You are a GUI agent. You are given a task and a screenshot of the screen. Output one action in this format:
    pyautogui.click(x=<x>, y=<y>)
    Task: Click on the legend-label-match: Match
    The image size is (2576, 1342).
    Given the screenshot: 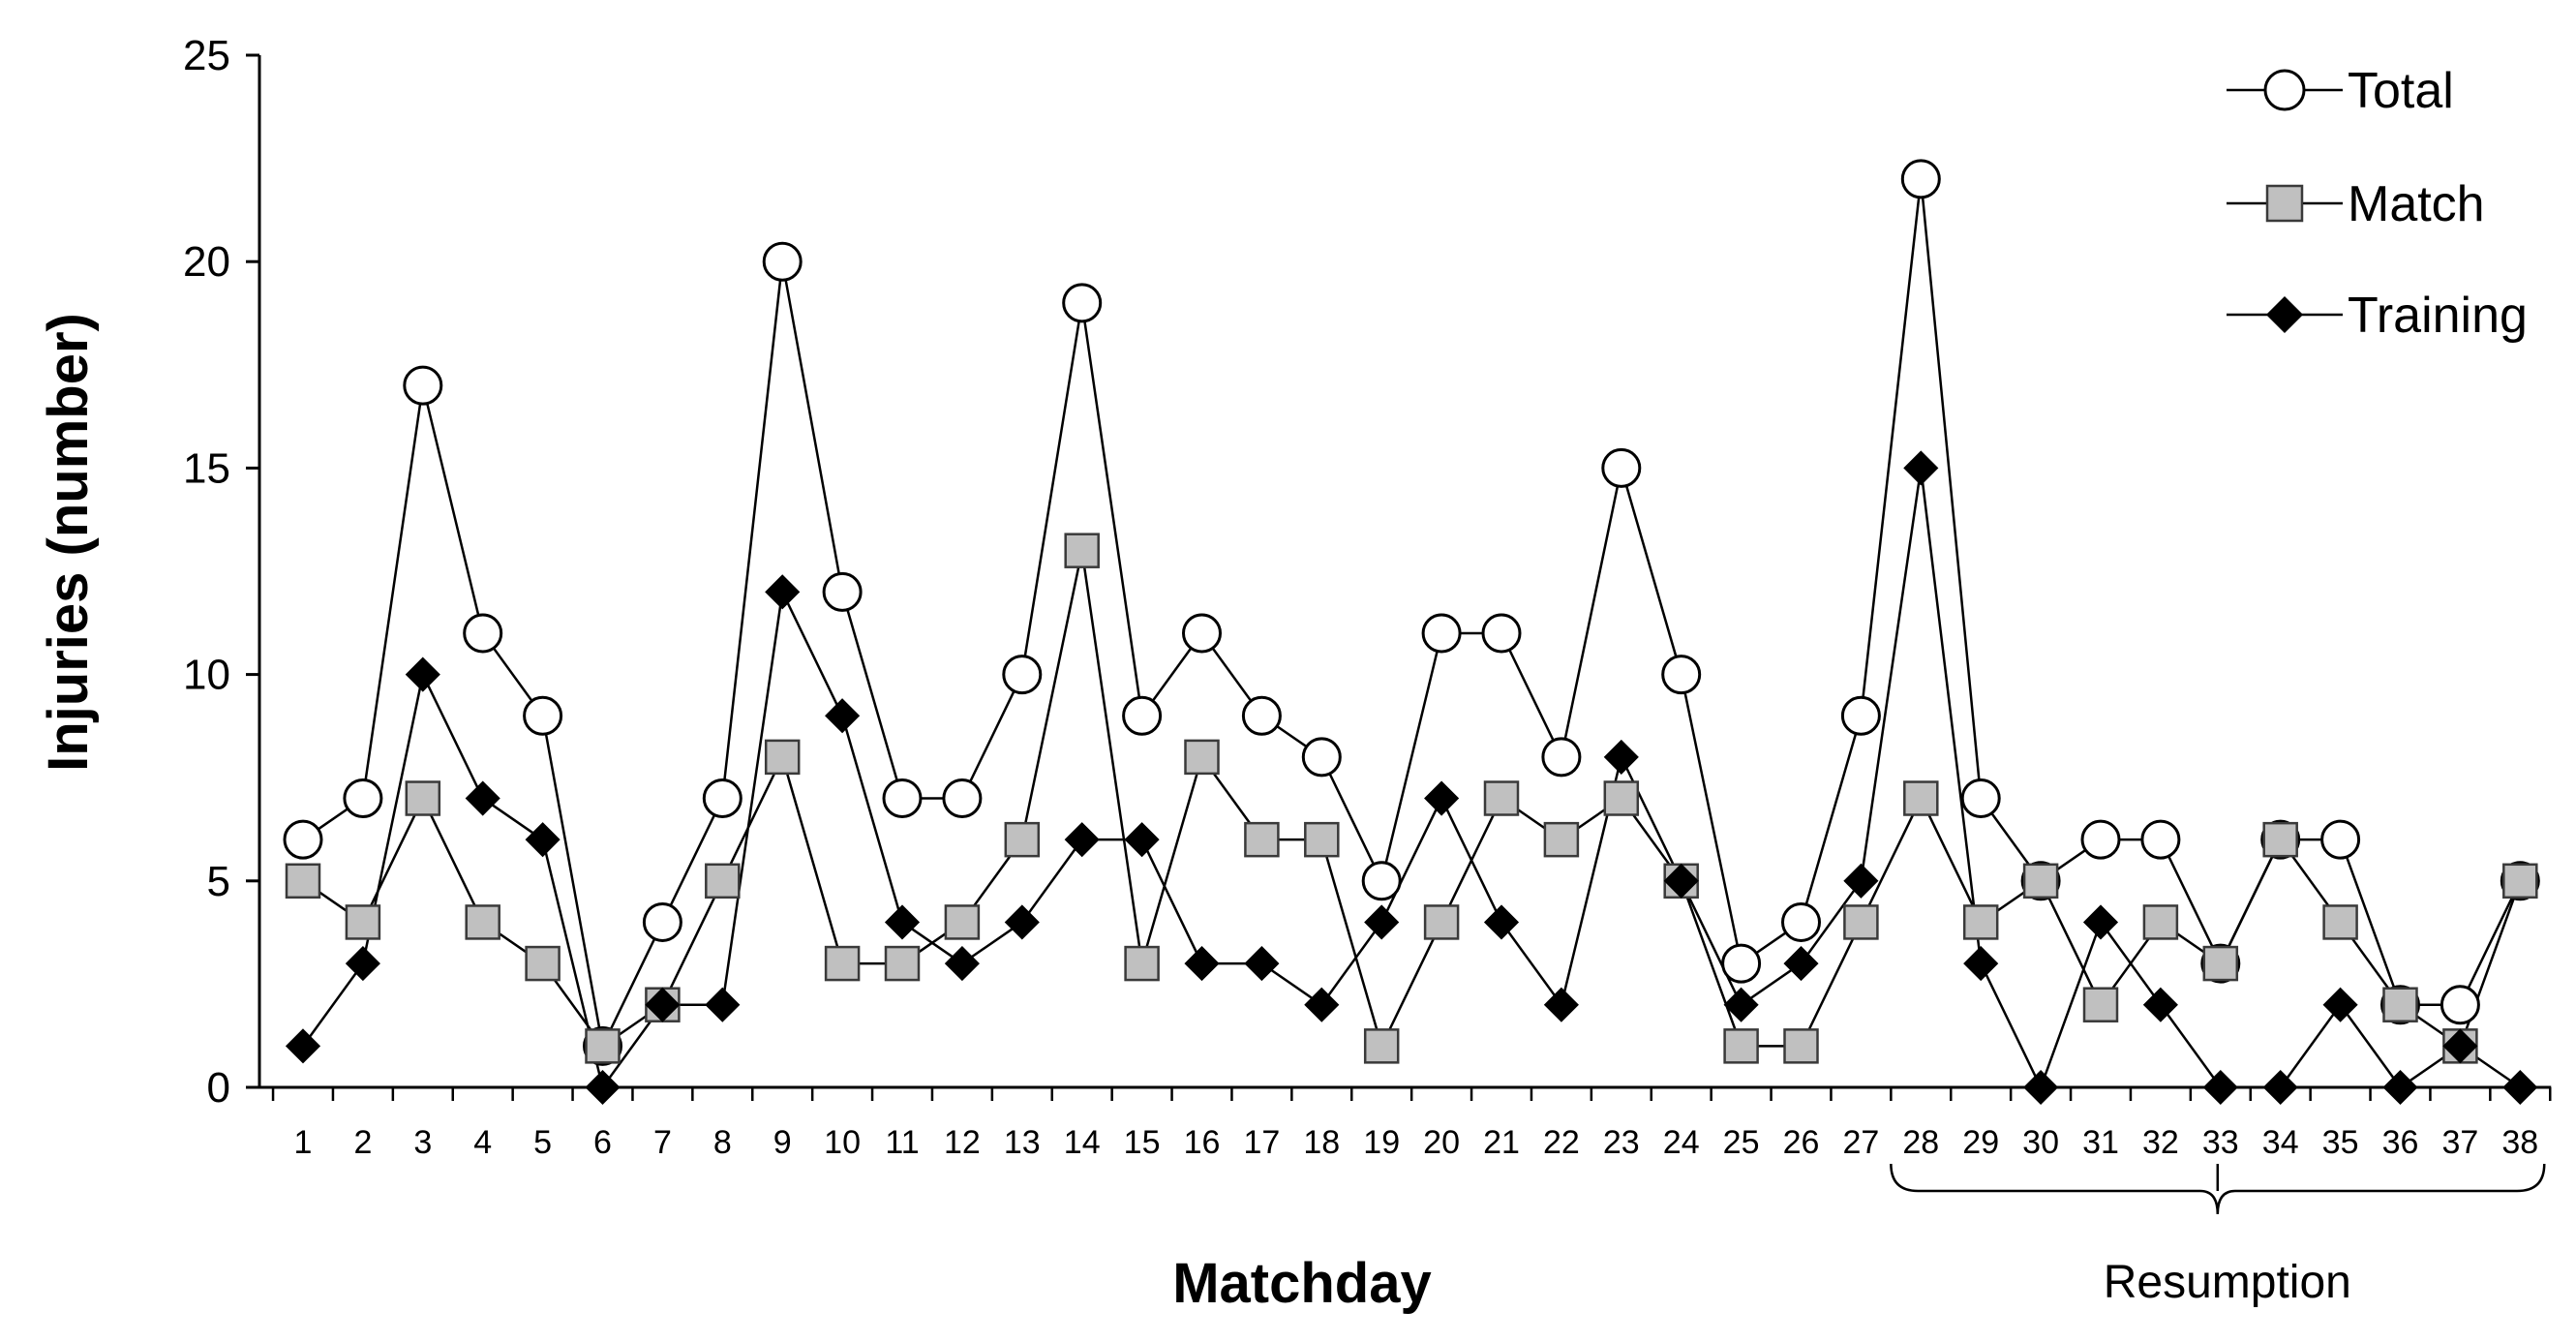 What is the action you would take?
    pyautogui.click(x=2416, y=204)
    